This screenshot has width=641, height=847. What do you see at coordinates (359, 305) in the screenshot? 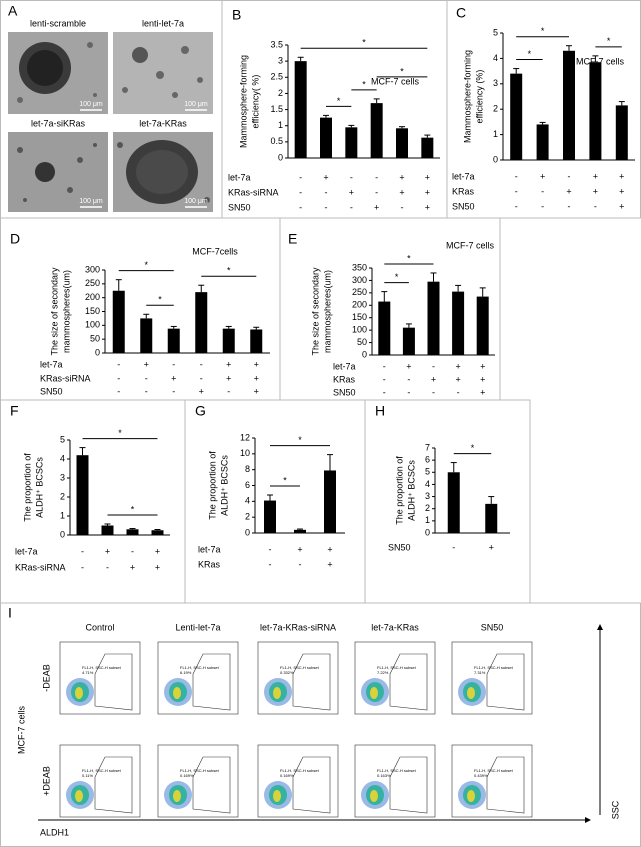
I see `y-tick-label: 200` at bounding box center [359, 305].